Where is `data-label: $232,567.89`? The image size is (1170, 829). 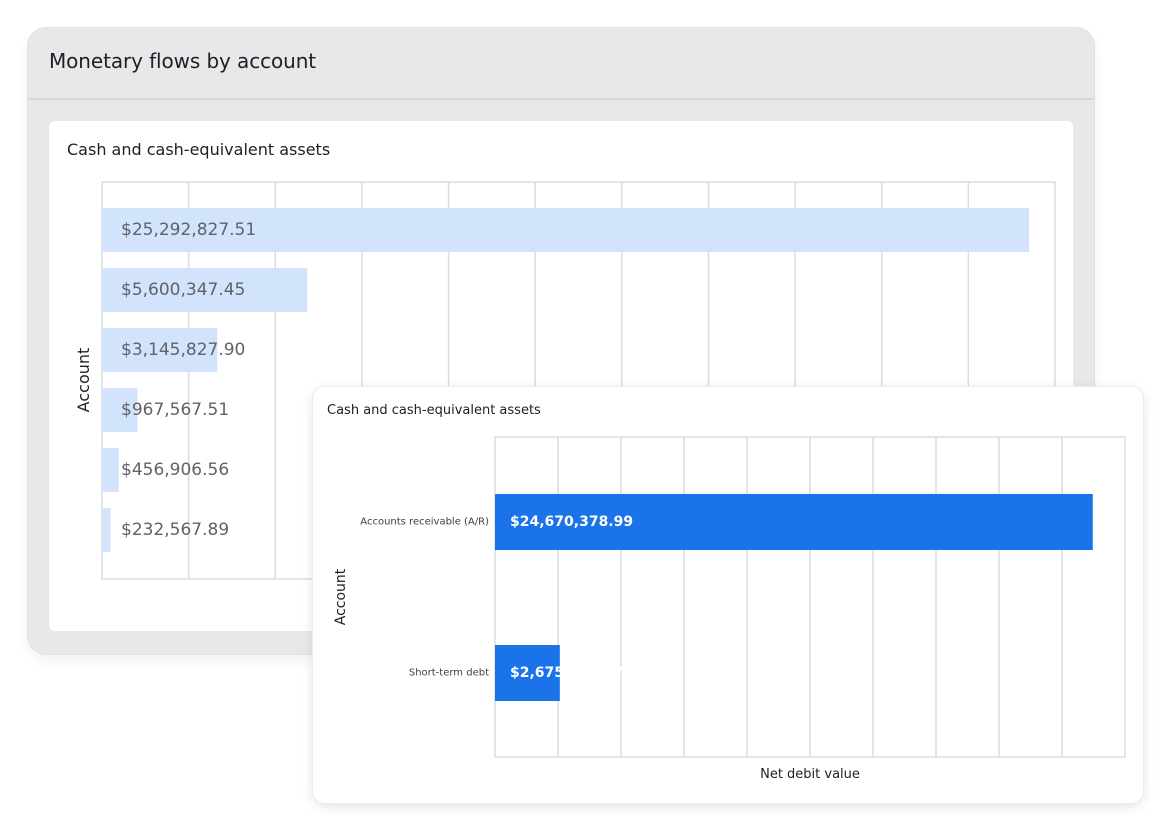 data-label: $232,567.89 is located at coordinates (175, 530).